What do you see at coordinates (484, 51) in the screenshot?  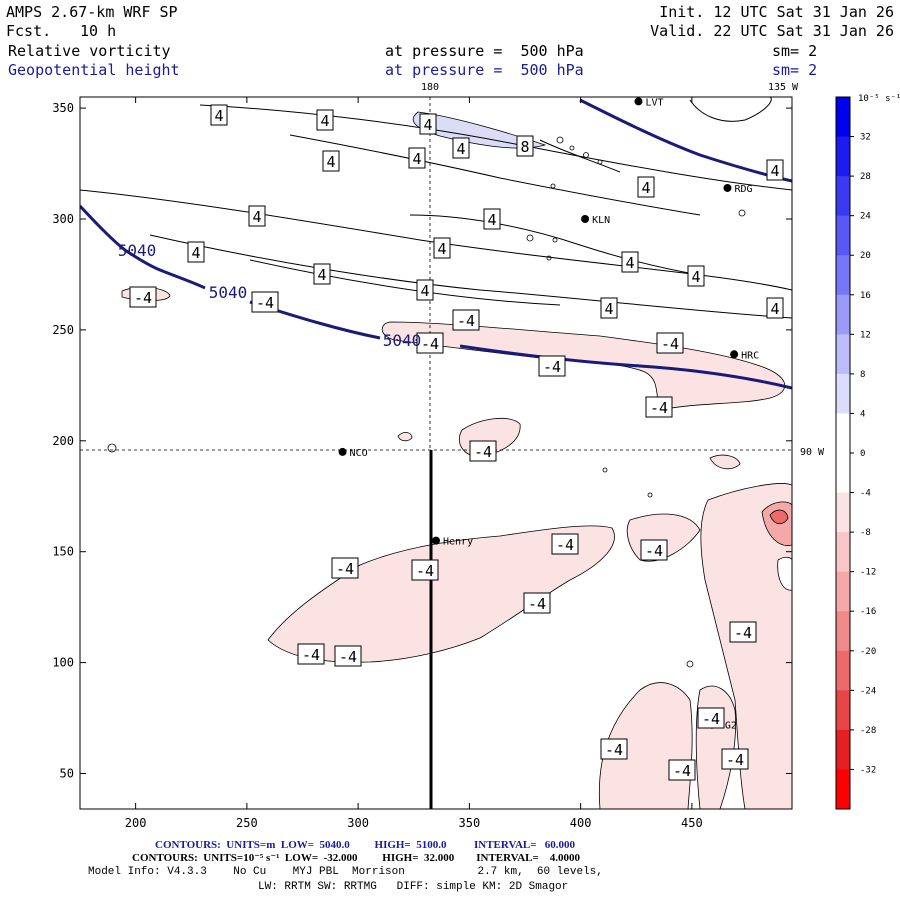 I see `field1-level: at pressure = 500 hPa` at bounding box center [484, 51].